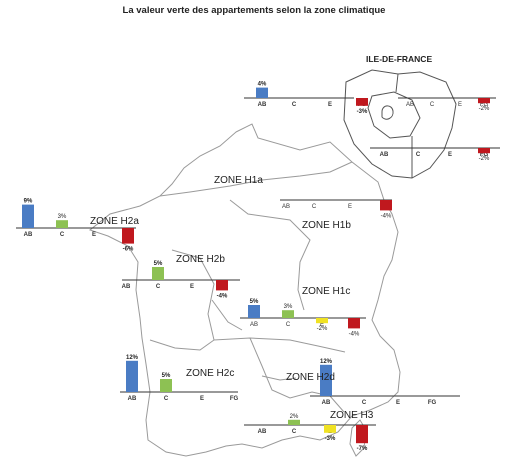 Image resolution: width=508 pixels, height=473 pixels. Describe the element at coordinates (303, 311) in the screenshot. I see `chart-h1c: AB5%C3%E-2%FG-4%ZONE H1c` at that location.